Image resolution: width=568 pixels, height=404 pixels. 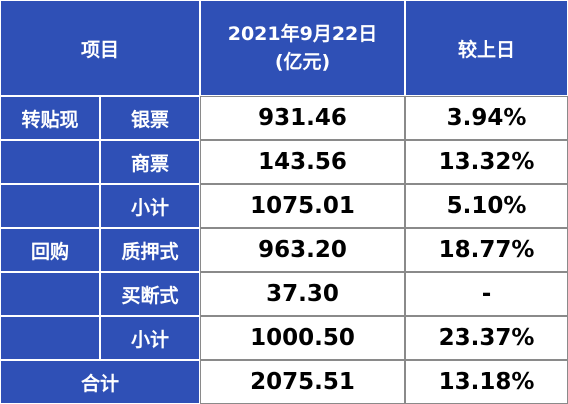 I want to click on value-cell: 963.20, so click(x=302, y=250).